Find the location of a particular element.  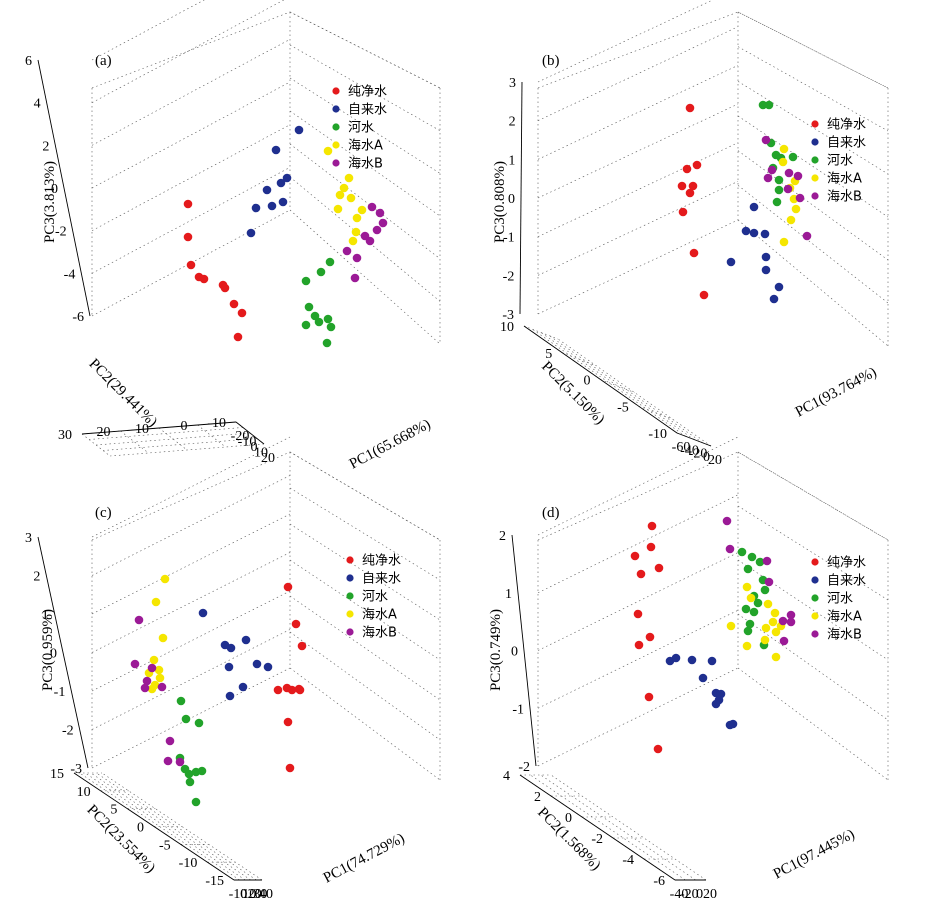

legend-label: 河水 is located at coordinates (840, 161).